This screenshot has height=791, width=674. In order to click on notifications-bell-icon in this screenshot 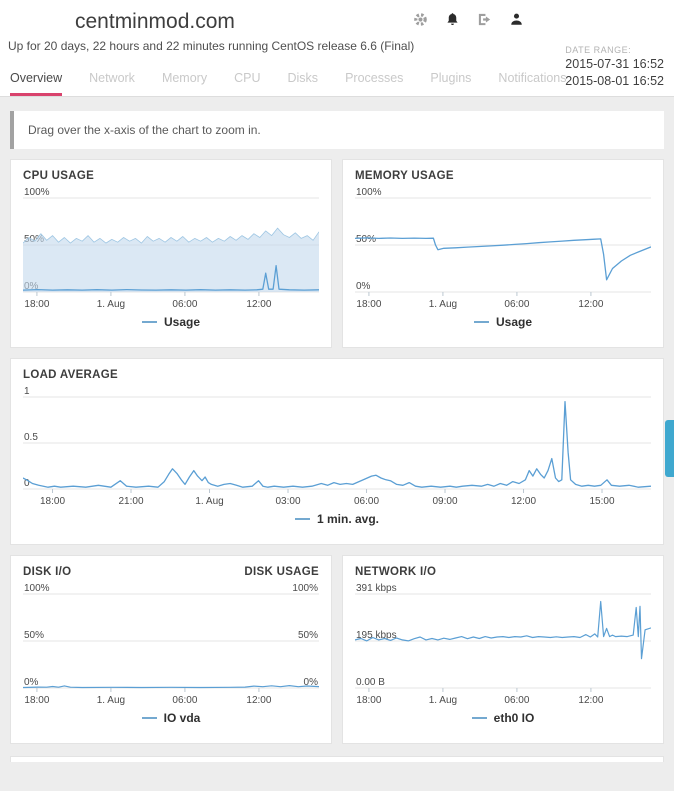, I will do `click(452, 19)`.